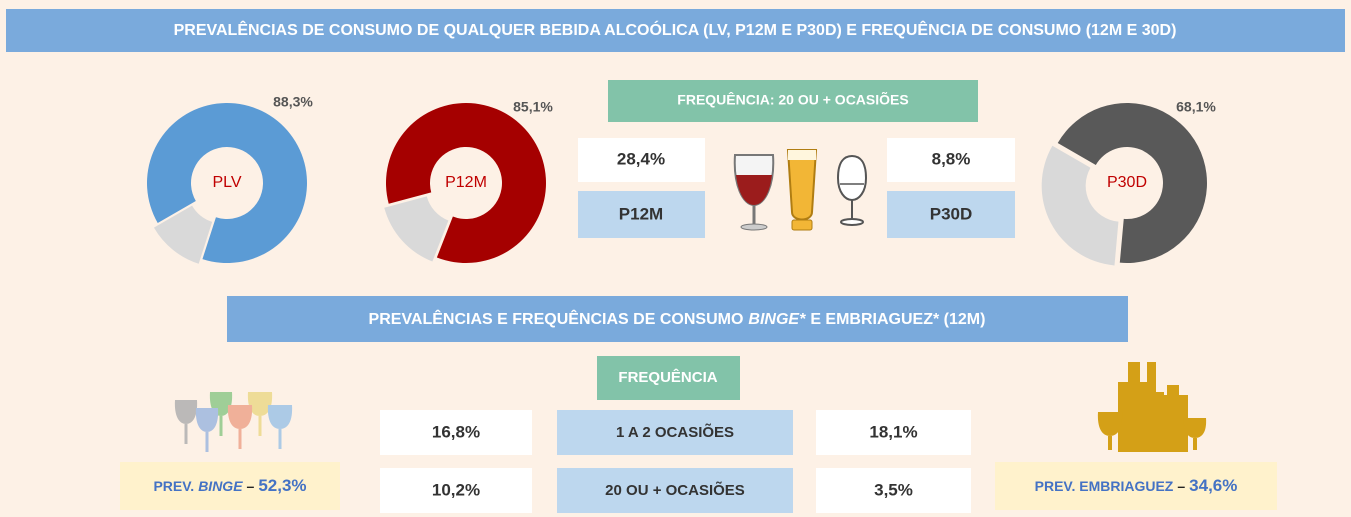 The height and width of the screenshot is (517, 1351). Describe the element at coordinates (777, 319) in the screenshot. I see `section-title-part: BINGE*` at that location.